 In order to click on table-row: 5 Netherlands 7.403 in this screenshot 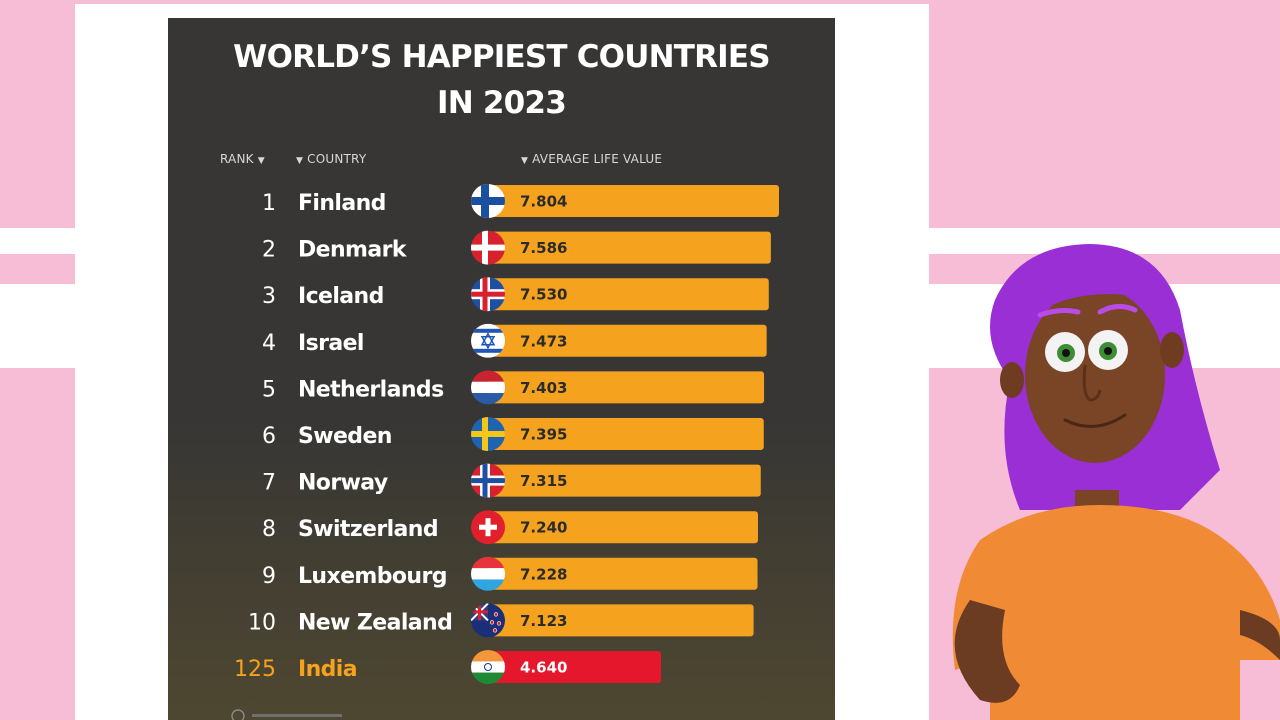, I will do `click(513, 387)`.